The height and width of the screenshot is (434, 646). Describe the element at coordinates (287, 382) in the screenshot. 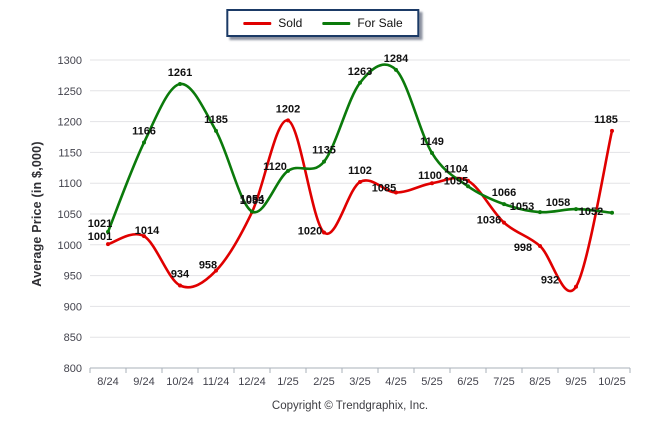

I see `x-tick-label: 1/25` at that location.